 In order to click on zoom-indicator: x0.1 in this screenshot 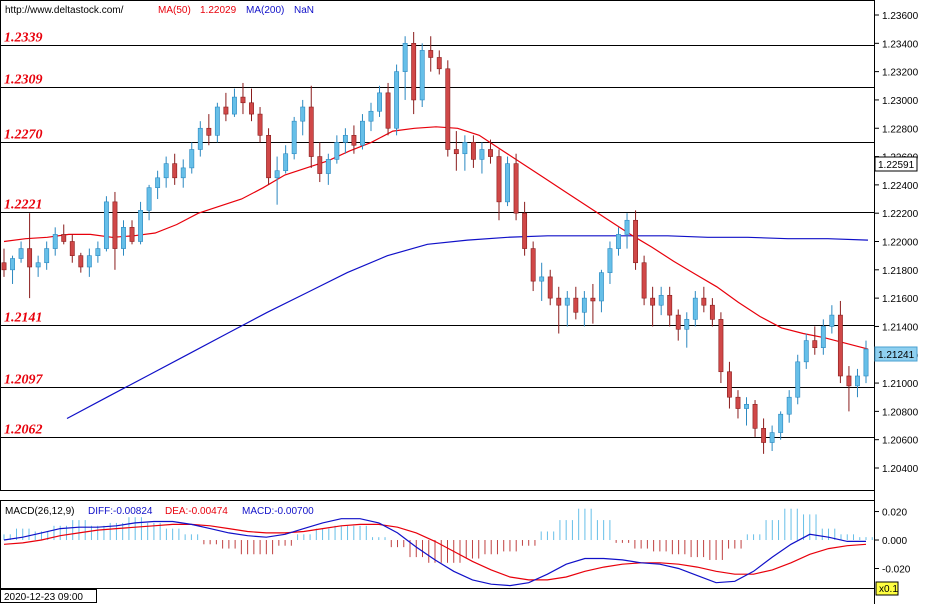, I will do `click(888, 589)`.